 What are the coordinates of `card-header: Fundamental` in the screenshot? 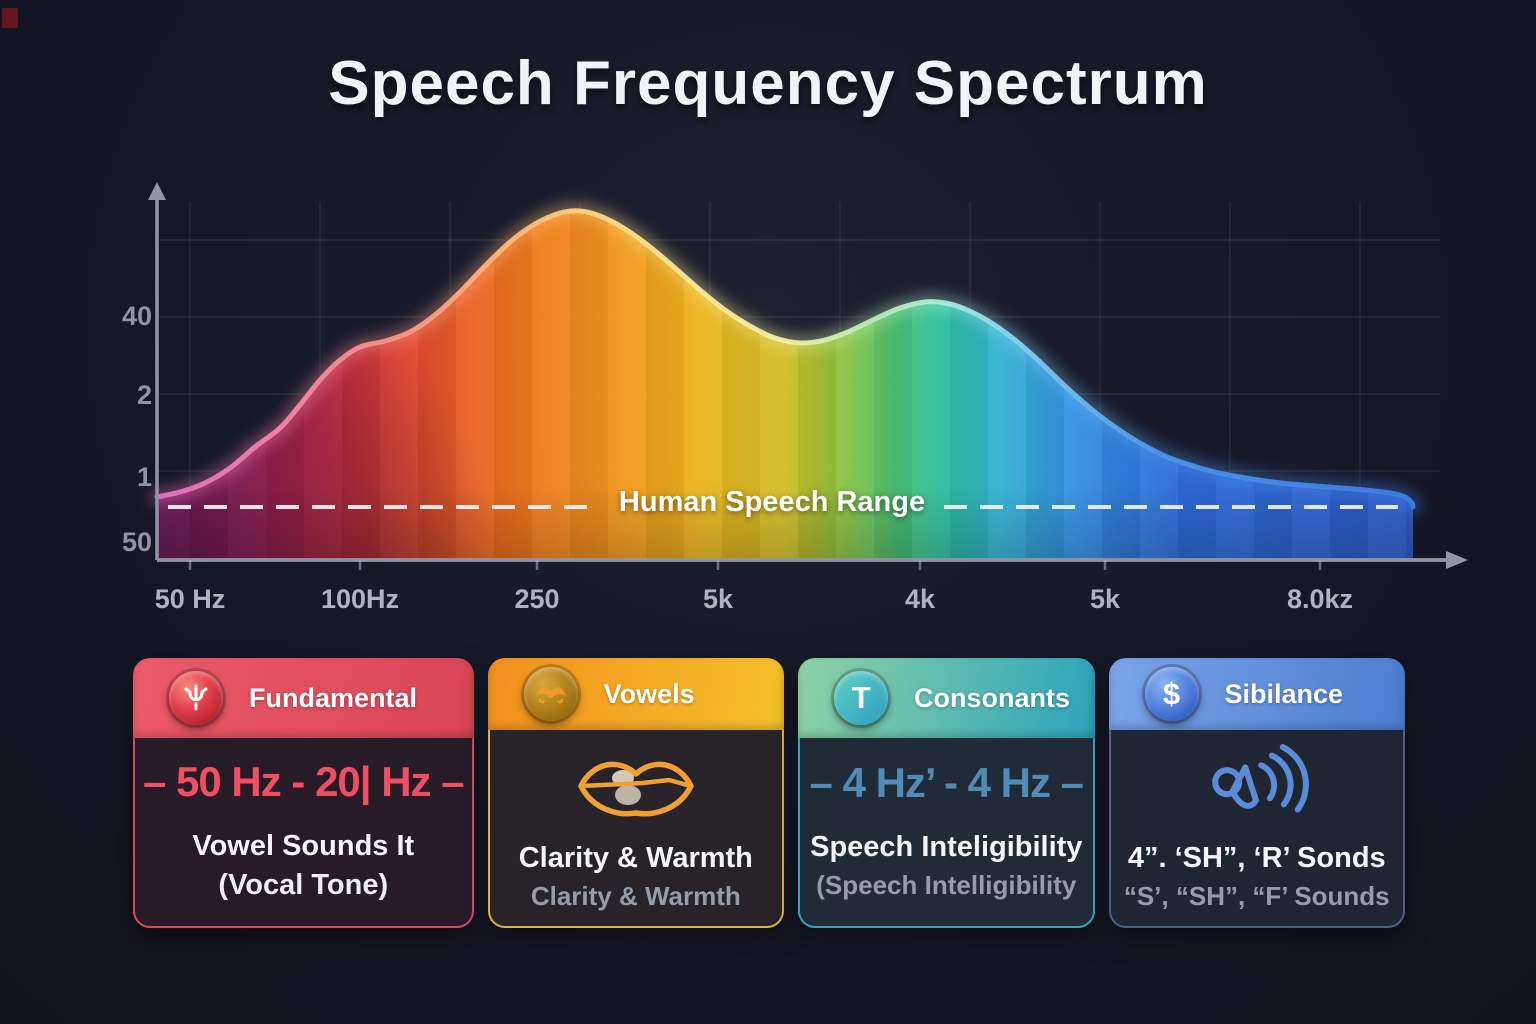 It's located at (303, 698).